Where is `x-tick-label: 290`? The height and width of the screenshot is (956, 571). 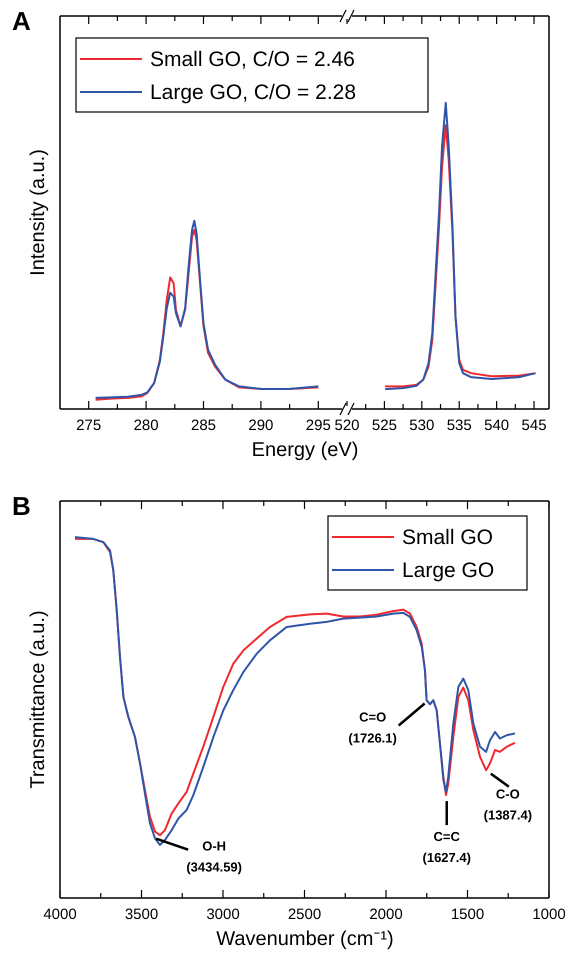
x-tick-label: 290 is located at coordinates (261, 425).